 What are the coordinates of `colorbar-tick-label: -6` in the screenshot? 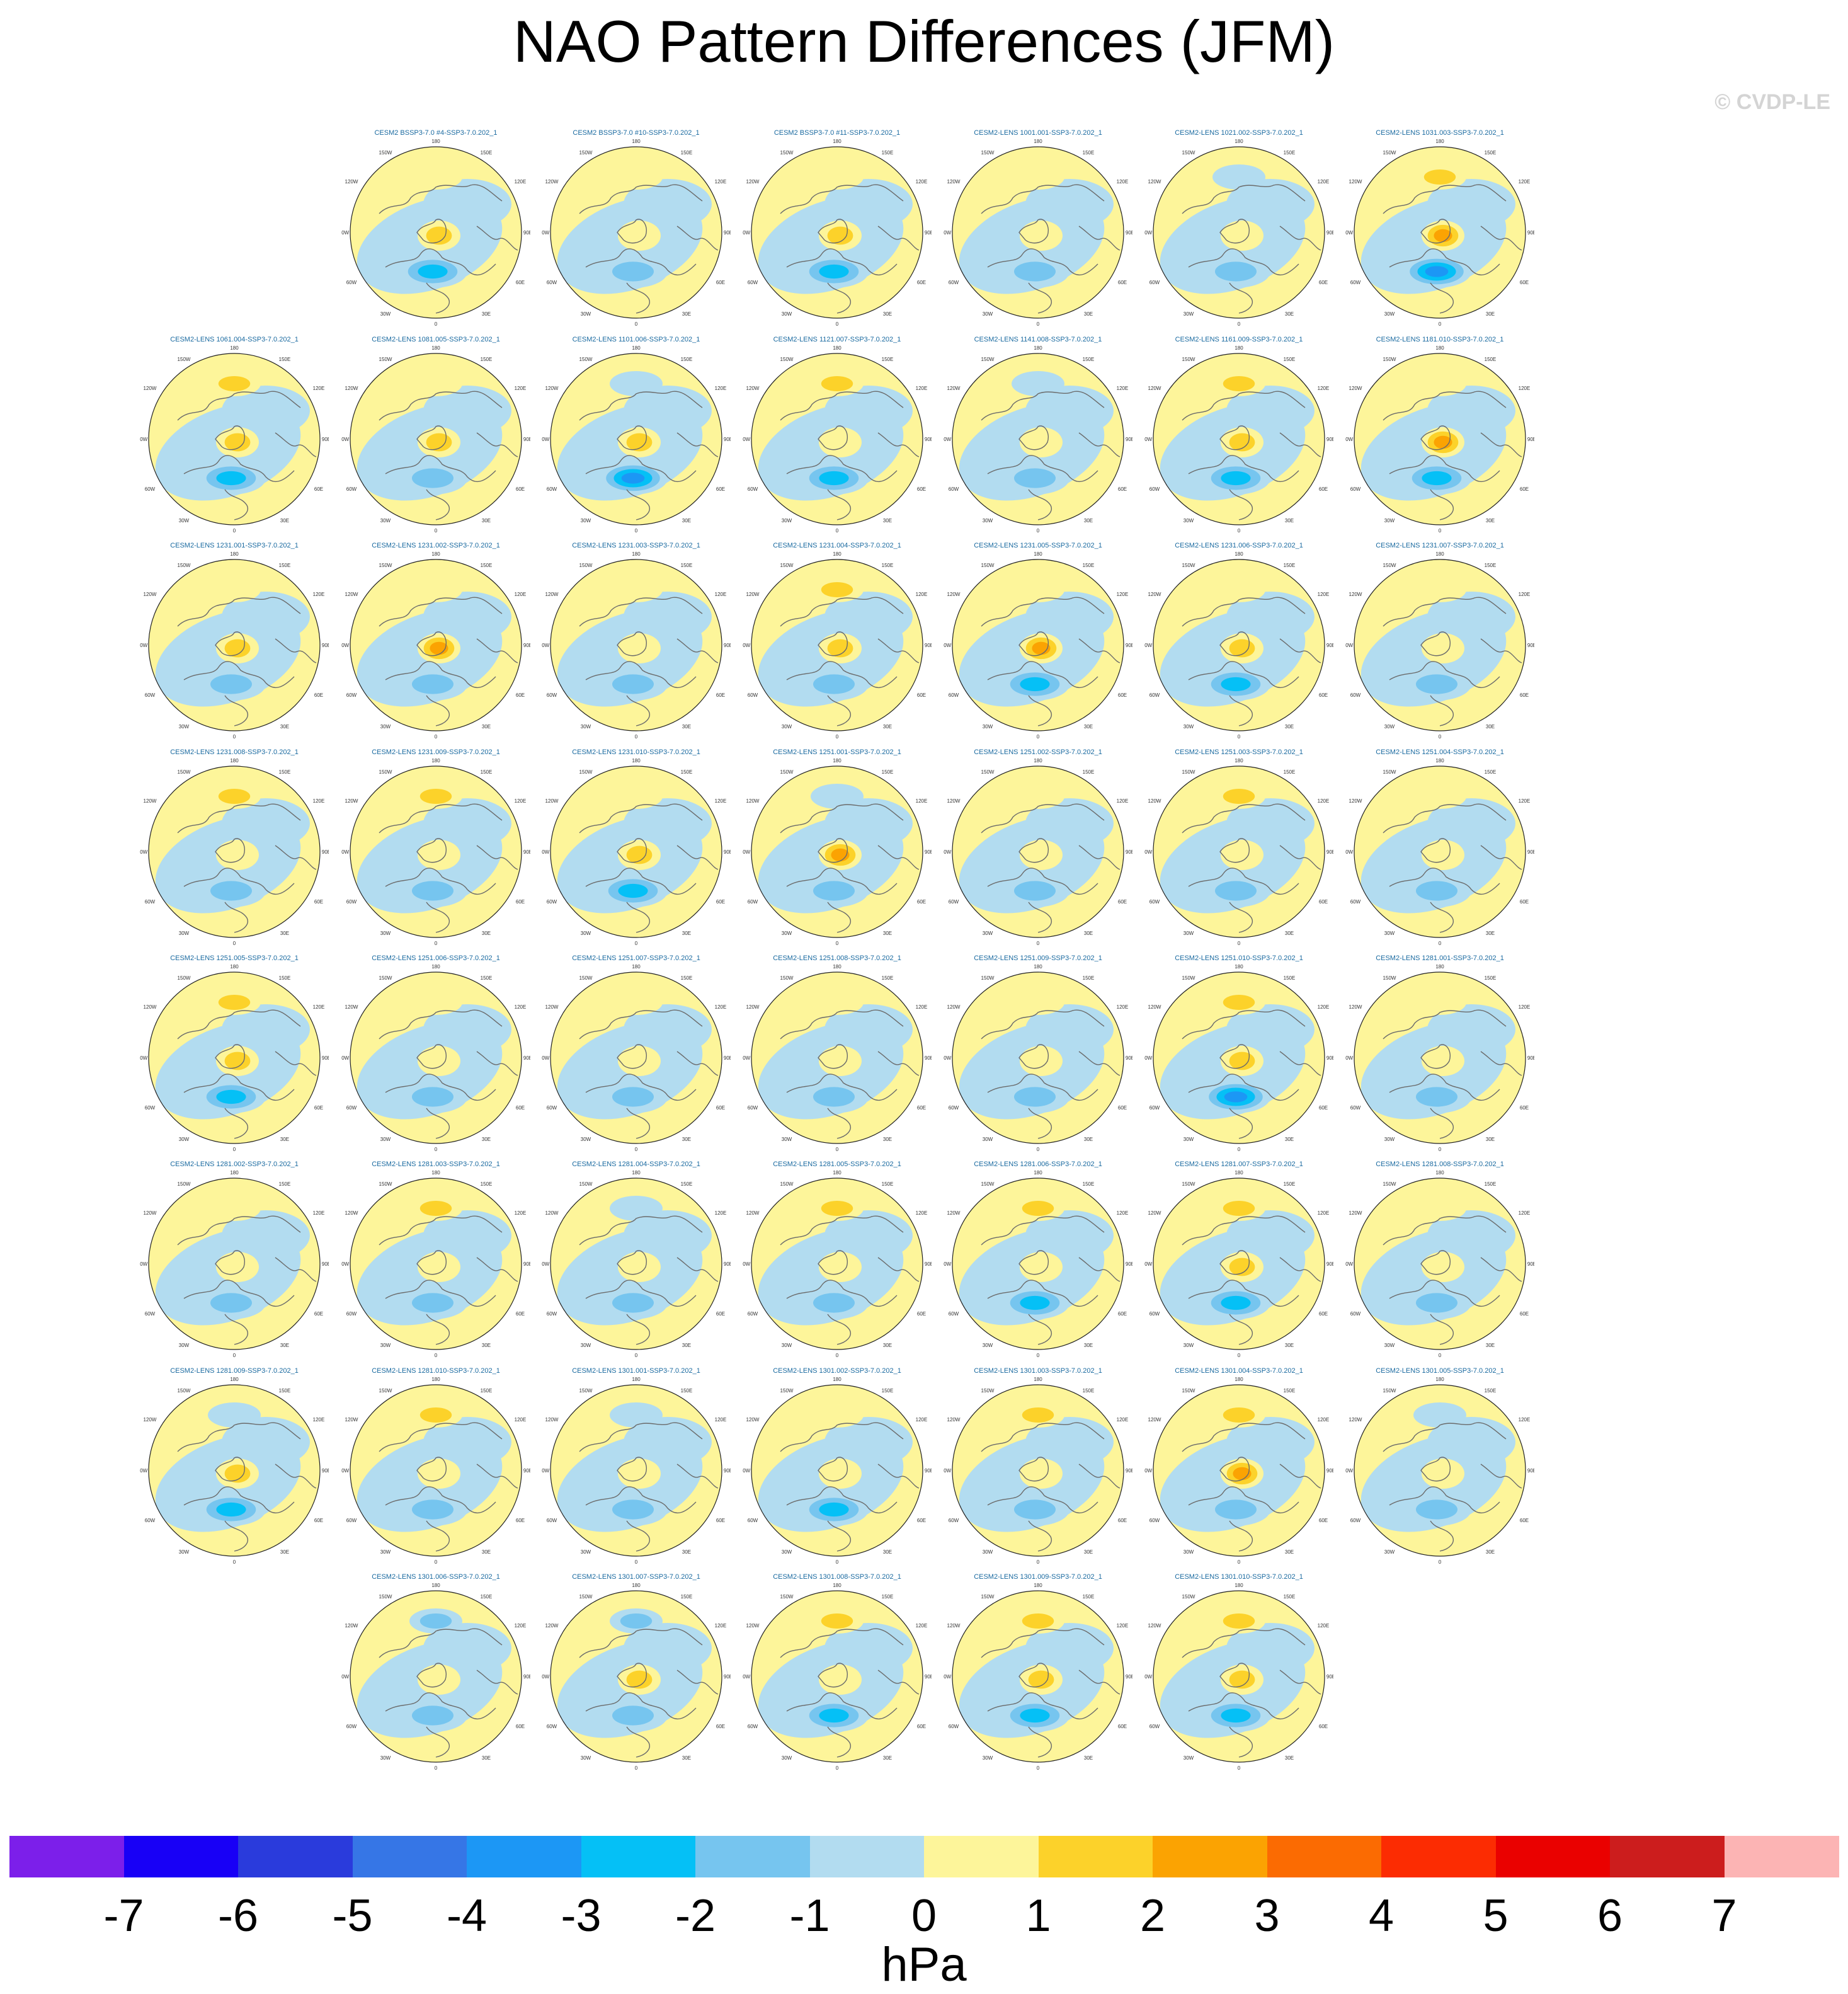 It's located at (238, 1916).